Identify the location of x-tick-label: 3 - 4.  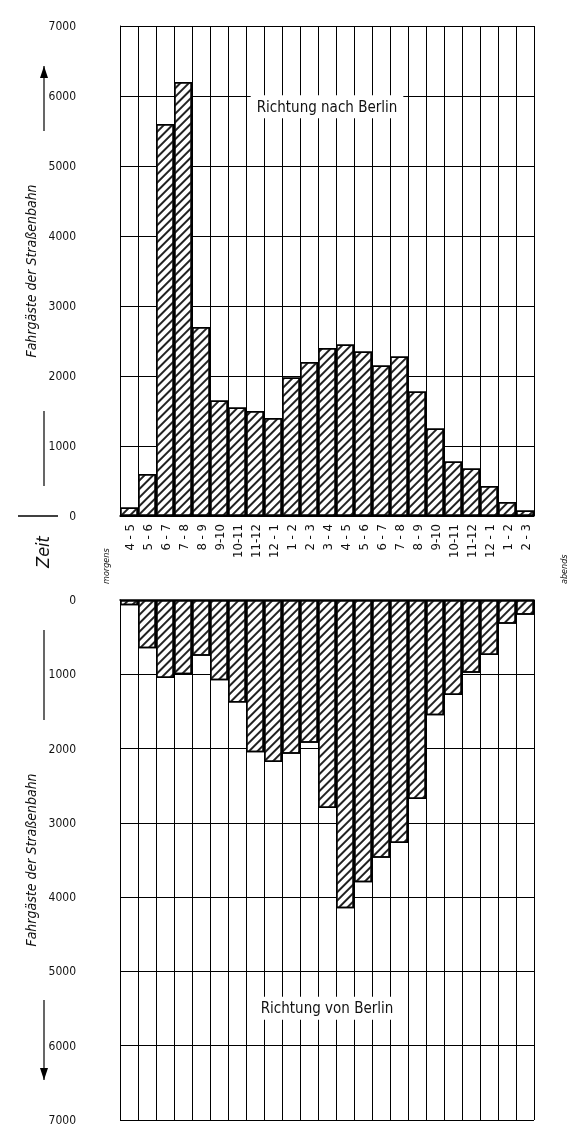
(327, 537).